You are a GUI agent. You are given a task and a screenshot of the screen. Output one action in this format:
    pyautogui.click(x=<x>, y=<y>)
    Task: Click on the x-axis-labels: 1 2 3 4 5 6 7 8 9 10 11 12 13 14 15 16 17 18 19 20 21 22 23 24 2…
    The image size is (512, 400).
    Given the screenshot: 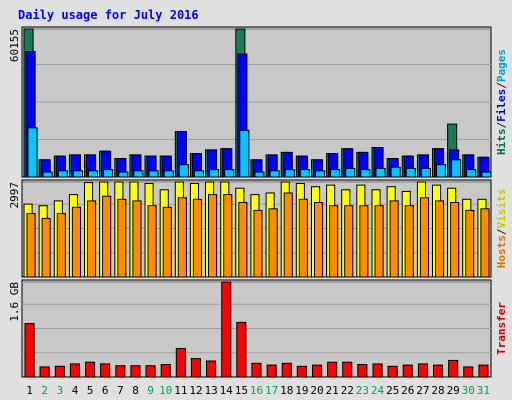 What is the action you would take?
    pyautogui.click(x=258, y=390)
    